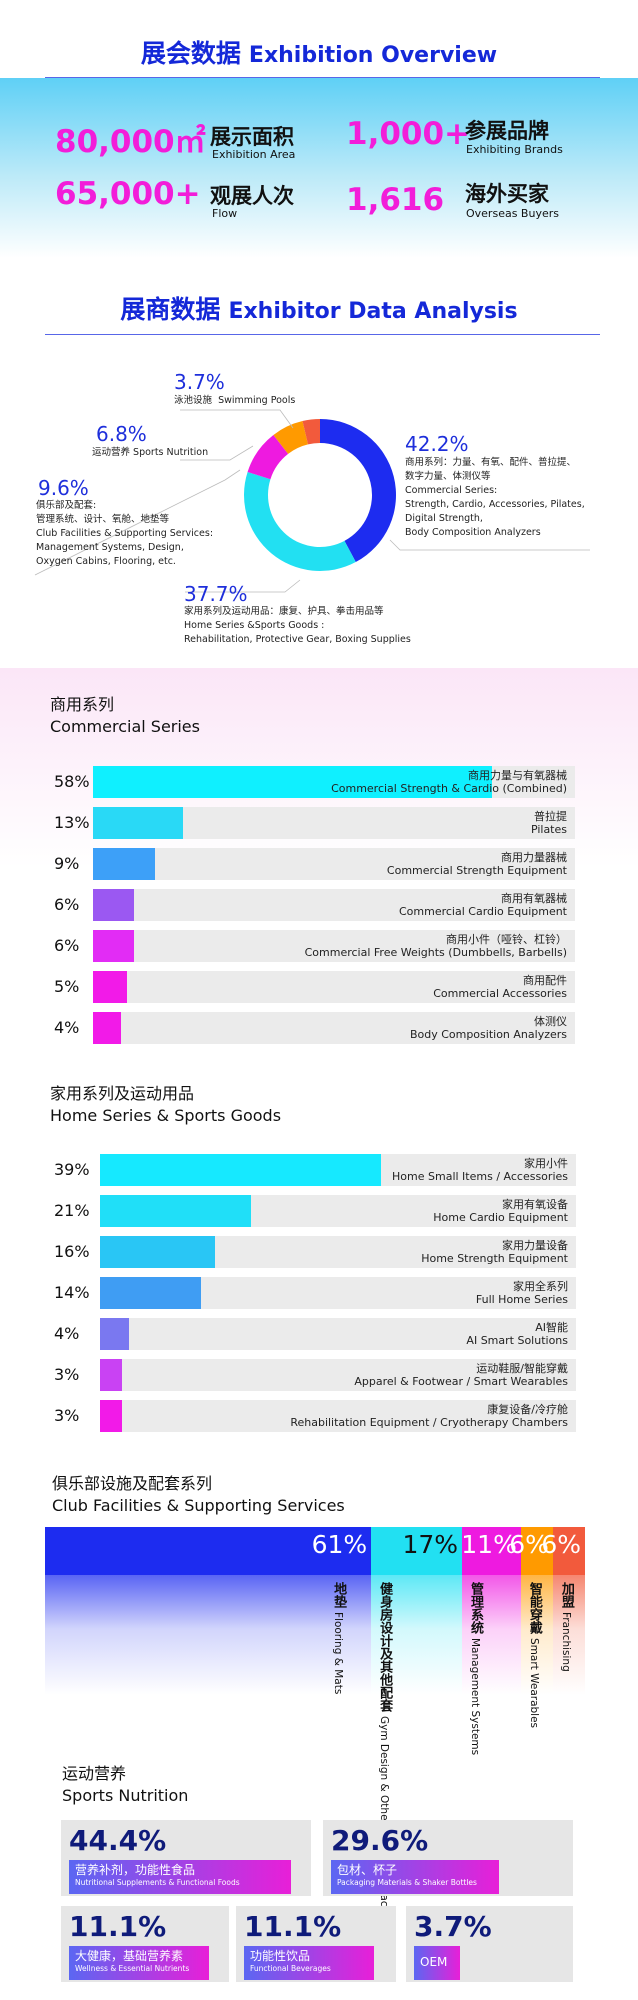  What do you see at coordinates (461, 1381) in the screenshot?
I see `bar-category-en: Apparel & Footwear / Smart Wearables` at bounding box center [461, 1381].